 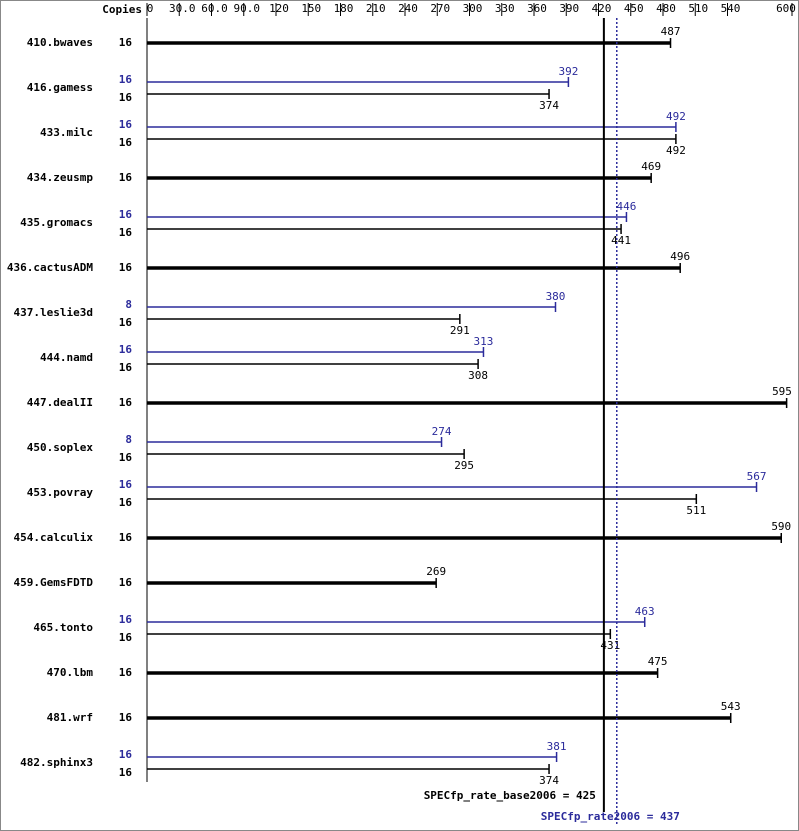 I want to click on value-label: 567, so click(x=757, y=476).